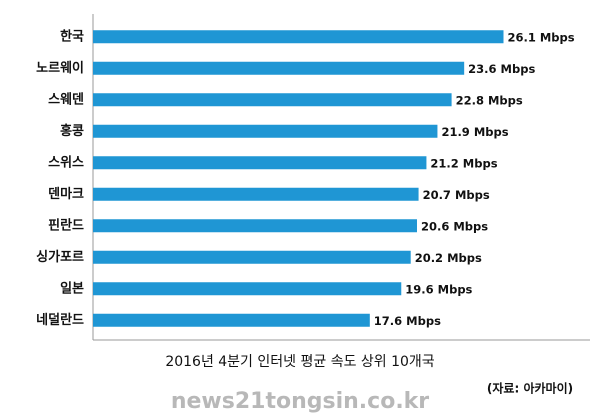 The image size is (600, 418). Describe the element at coordinates (72, 36) in the screenshot. I see `category-label: 한국` at that location.